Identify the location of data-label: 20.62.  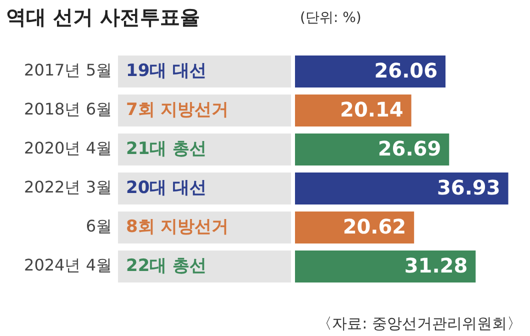
(374, 226).